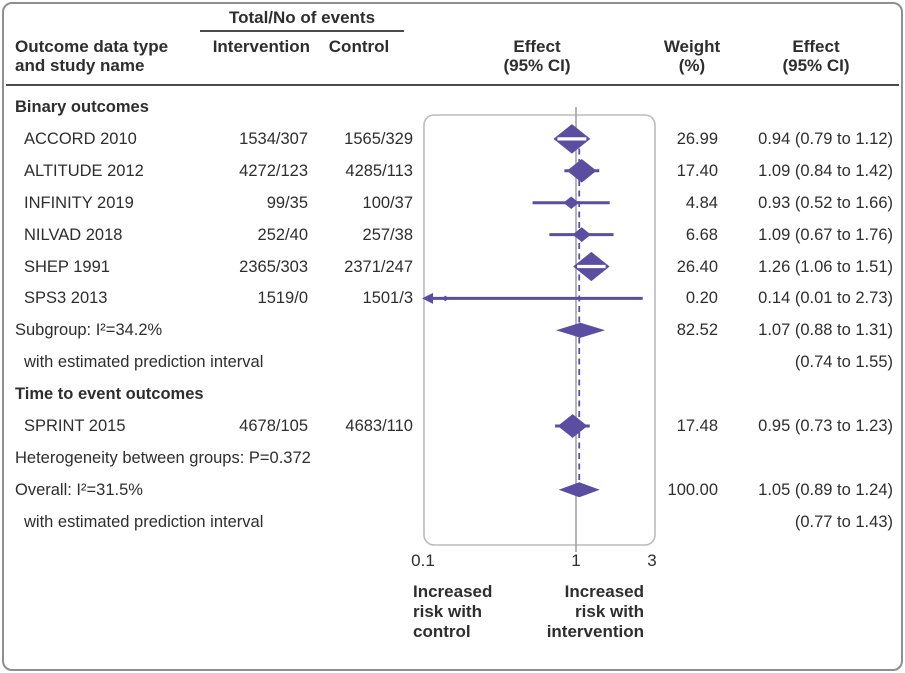  What do you see at coordinates (282, 298) in the screenshot?
I see `intervention-events: 1519/0` at bounding box center [282, 298].